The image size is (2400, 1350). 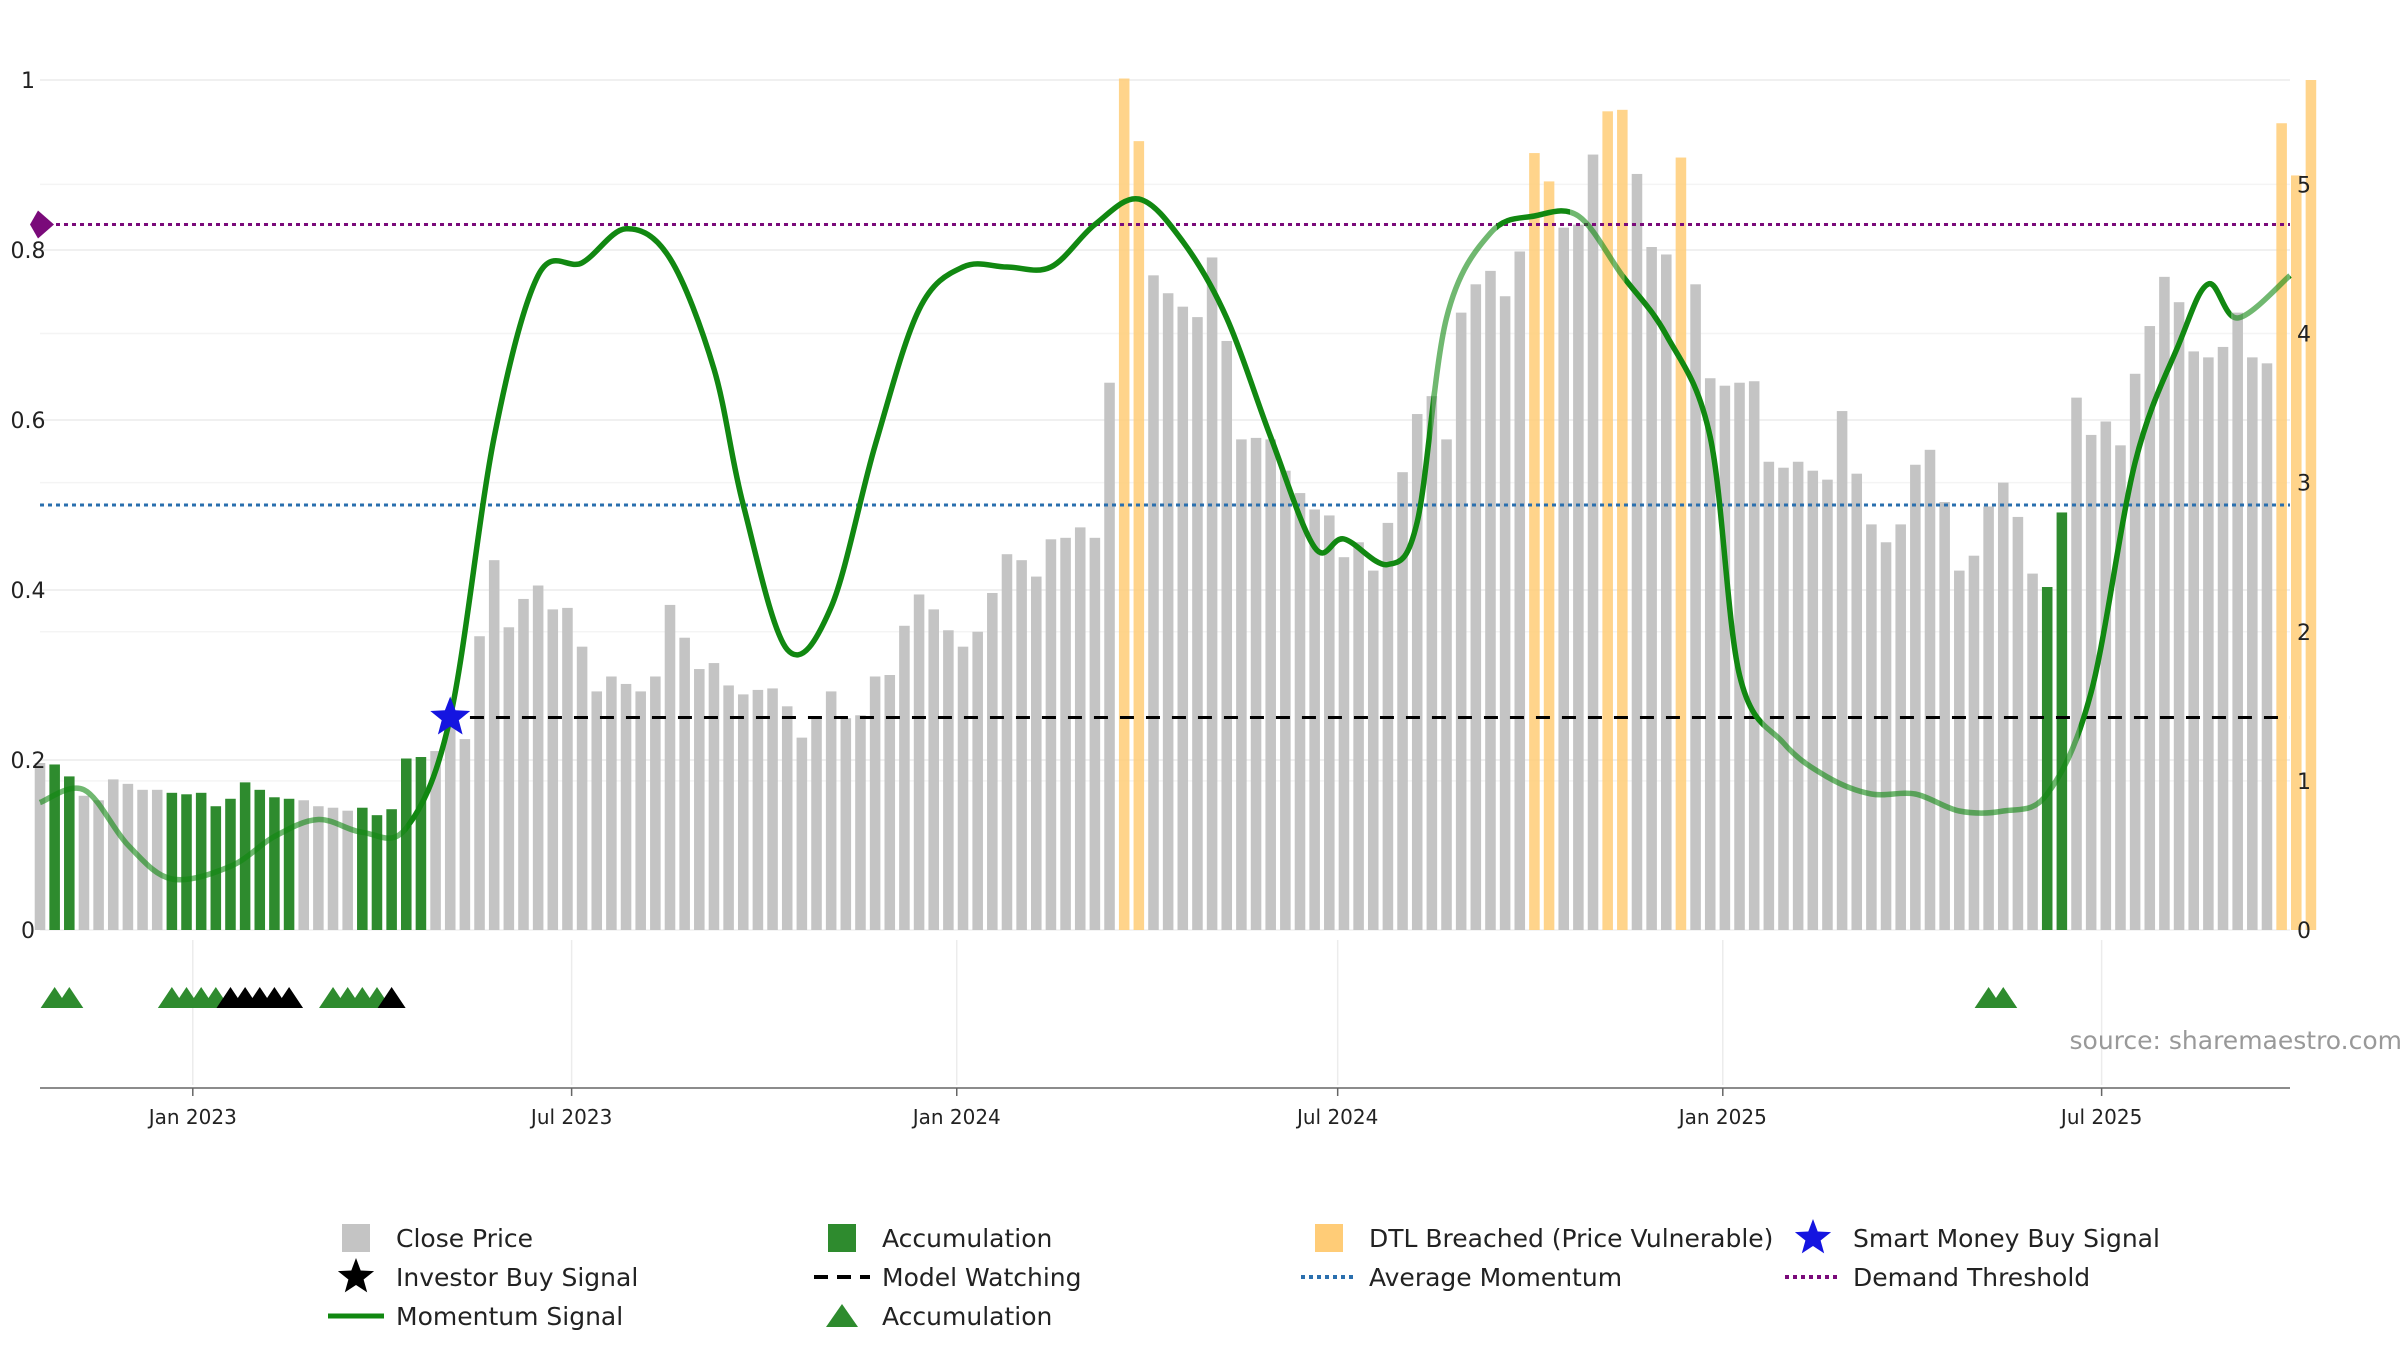 I want to click on left-tick-label: 0.4, so click(x=28, y=591).